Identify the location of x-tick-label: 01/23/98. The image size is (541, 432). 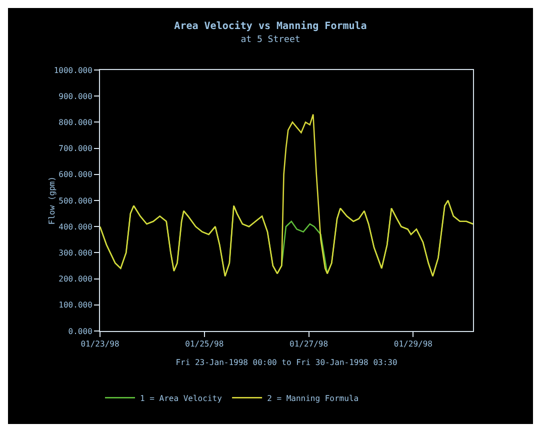
(100, 344).